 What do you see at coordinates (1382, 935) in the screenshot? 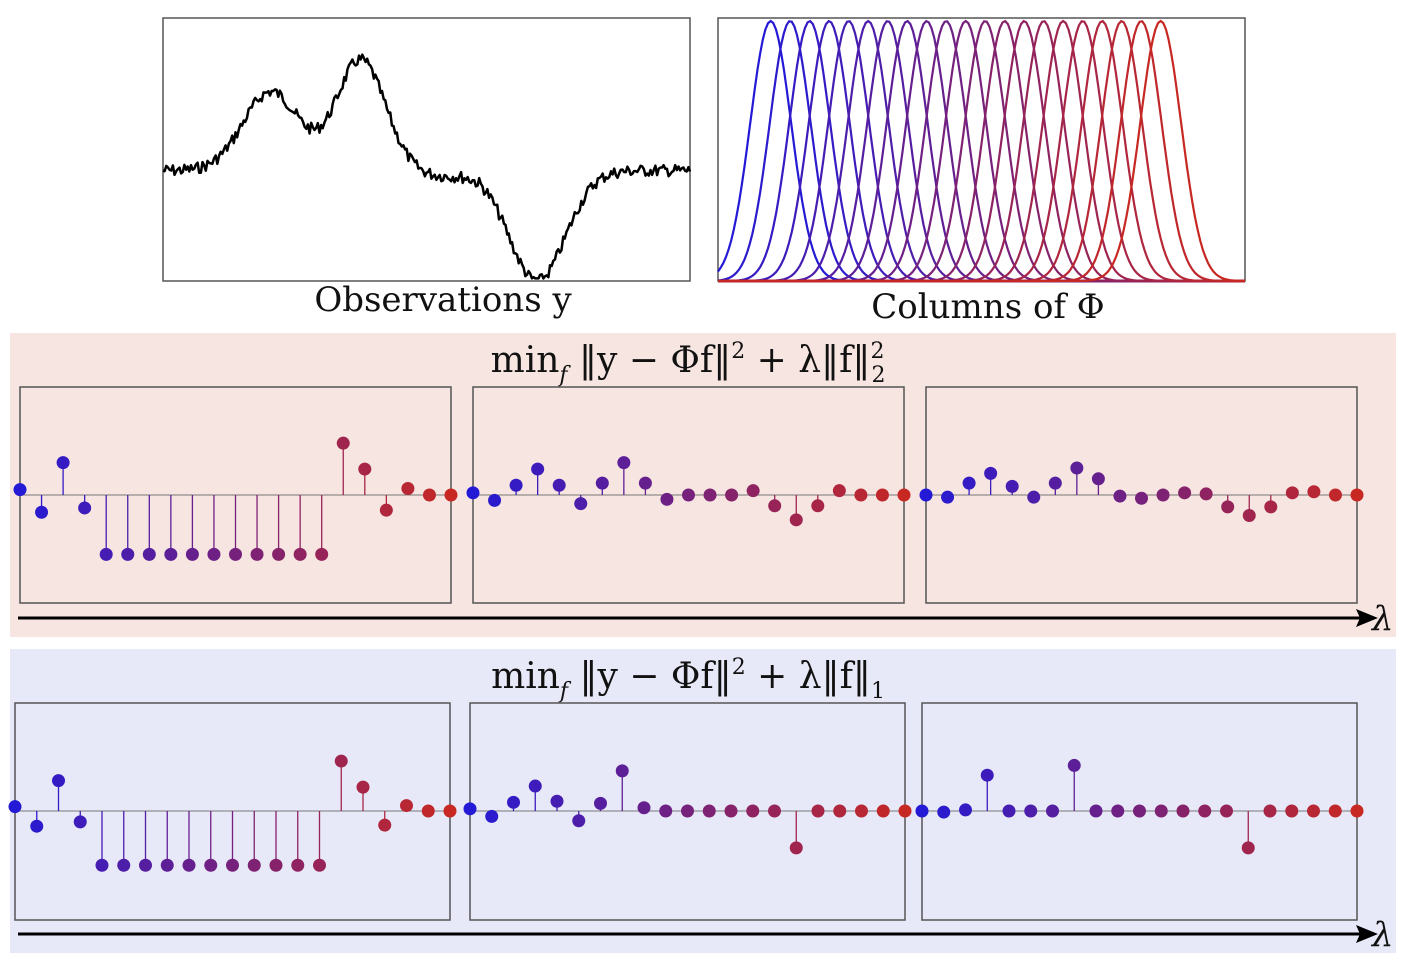
I see `l1-lambda-label: λ` at bounding box center [1382, 935].